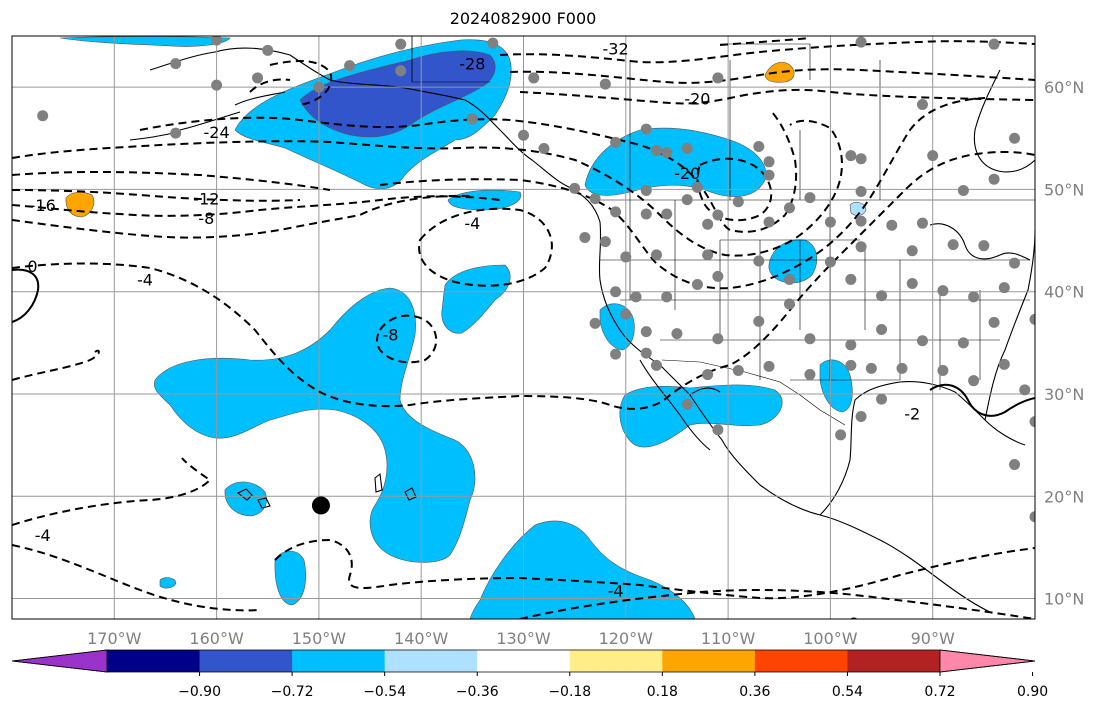  I want to click on colorbar-outline, so click(523, 661).